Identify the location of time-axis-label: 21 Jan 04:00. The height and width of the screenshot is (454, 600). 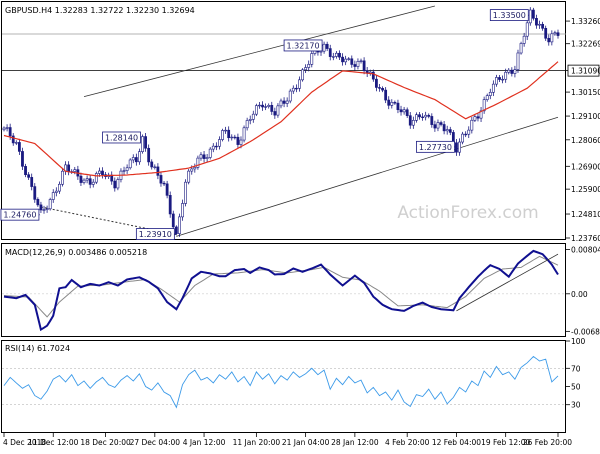
(306, 442).